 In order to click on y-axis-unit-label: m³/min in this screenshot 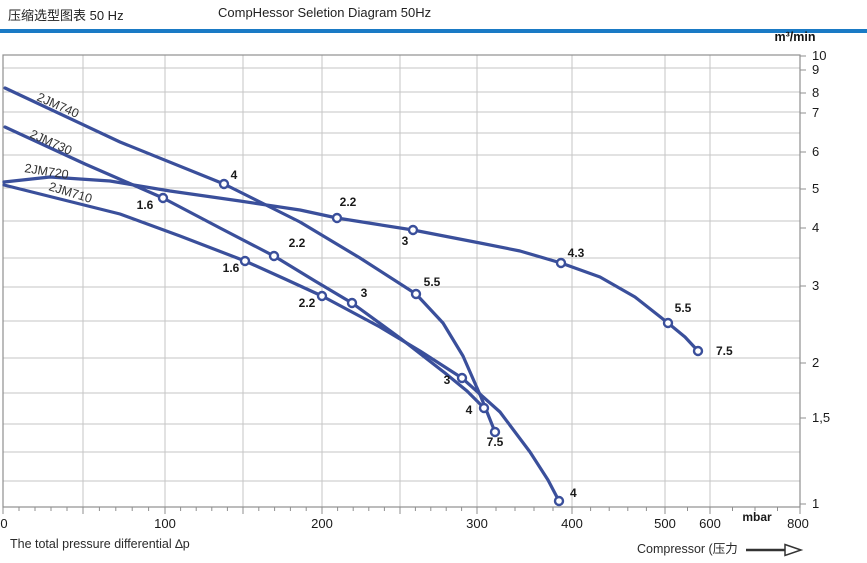, I will do `click(795, 37)`.